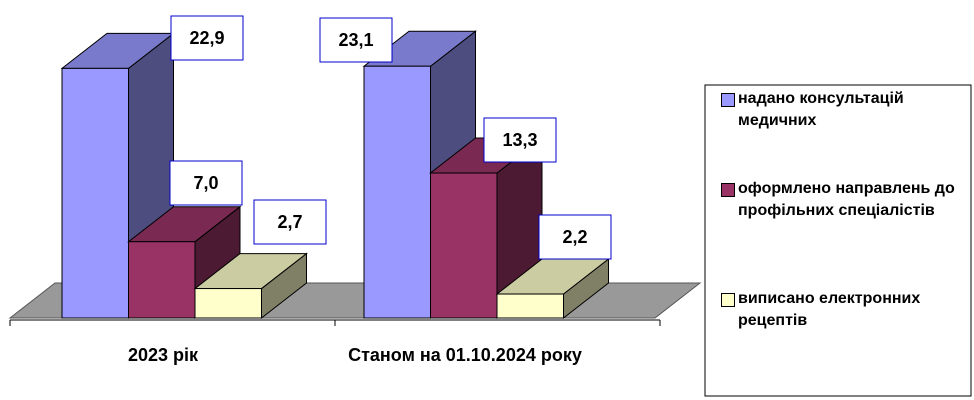 The width and height of the screenshot is (974, 400). What do you see at coordinates (829, 309) in the screenshot?
I see `legend-label: виписано електронних рецептів` at bounding box center [829, 309].